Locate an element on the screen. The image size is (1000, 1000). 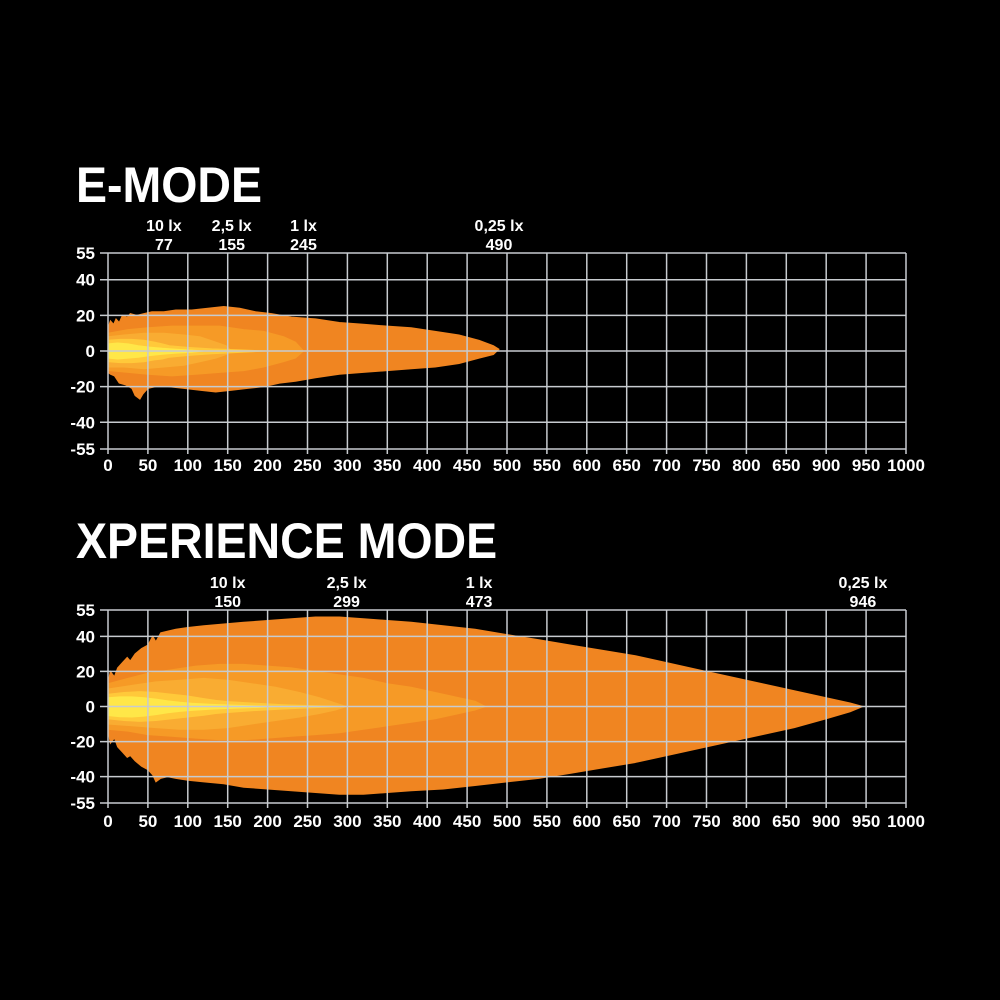
isolux-annotation-distance: 155 is located at coordinates (231, 245).